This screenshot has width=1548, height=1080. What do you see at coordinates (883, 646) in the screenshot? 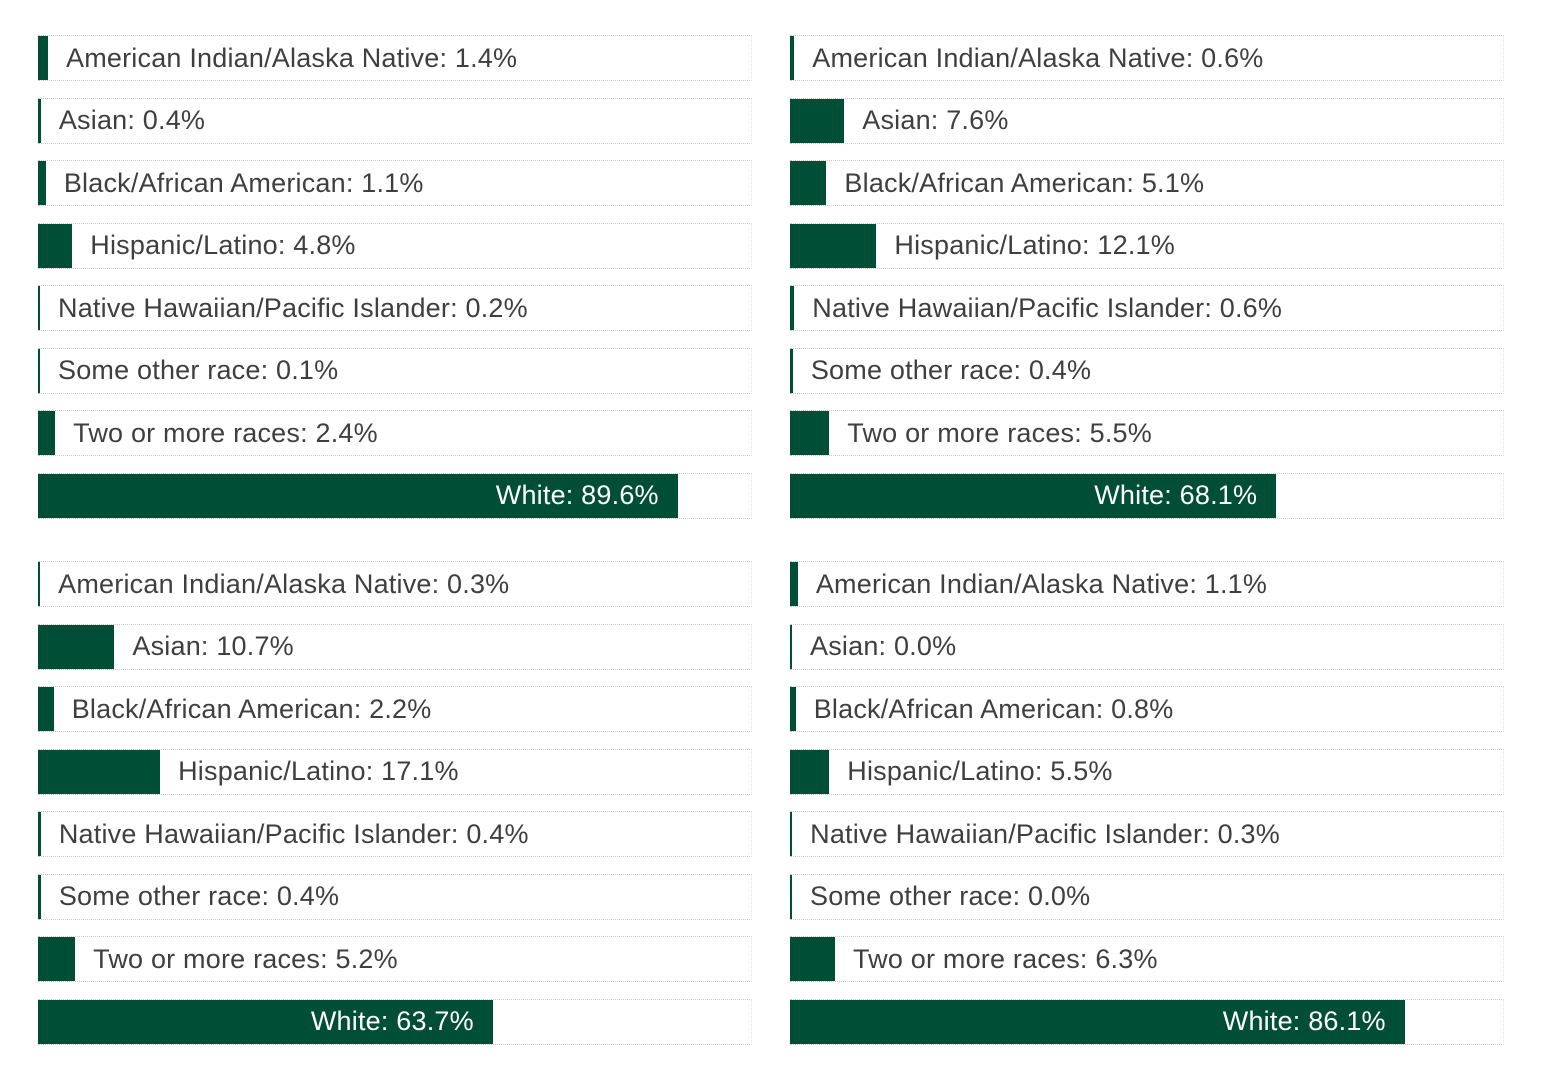
I see `data-label: Asian: 0.0%` at bounding box center [883, 646].